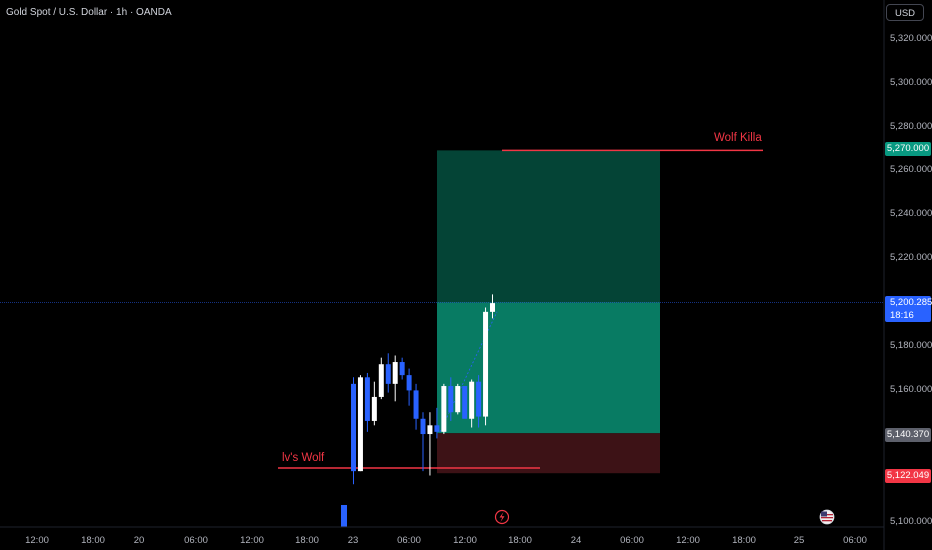 The width and height of the screenshot is (932, 550). Describe the element at coordinates (908, 476) in the screenshot. I see `stop-price-badge: 5,122.049` at that location.